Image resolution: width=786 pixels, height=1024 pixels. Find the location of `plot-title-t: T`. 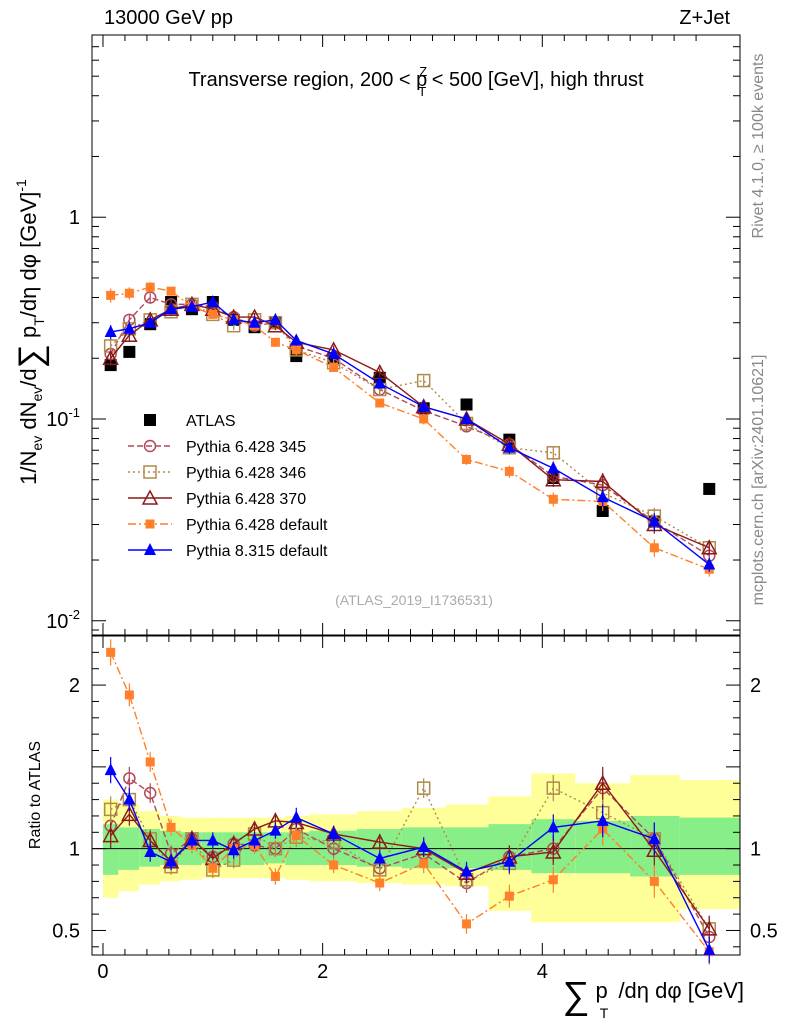

plot-title-t: T is located at coordinates (422, 91).